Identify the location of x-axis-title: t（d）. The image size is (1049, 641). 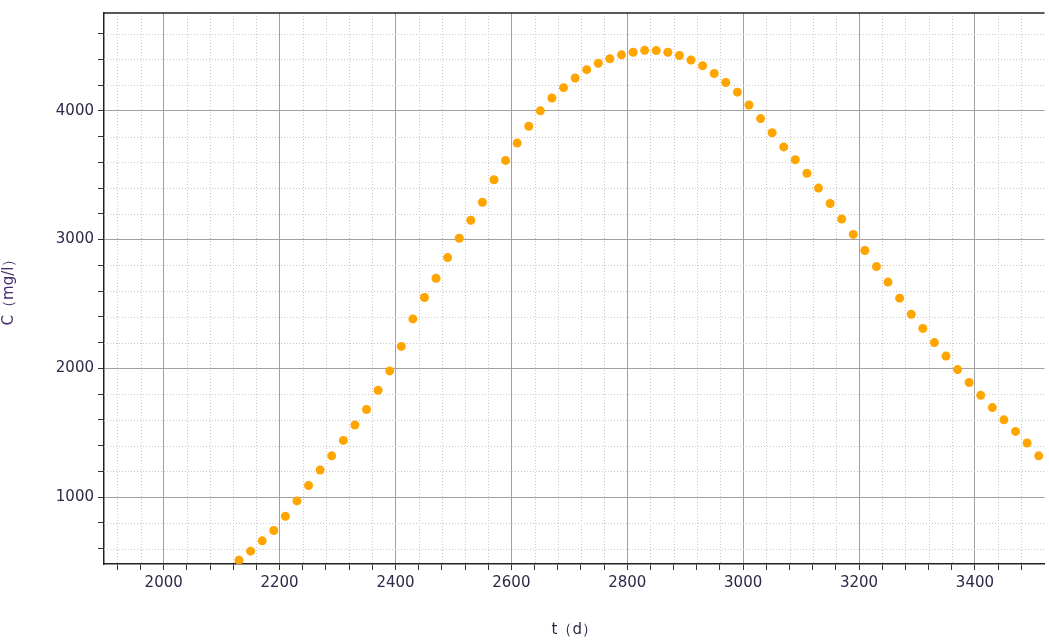
(574, 628).